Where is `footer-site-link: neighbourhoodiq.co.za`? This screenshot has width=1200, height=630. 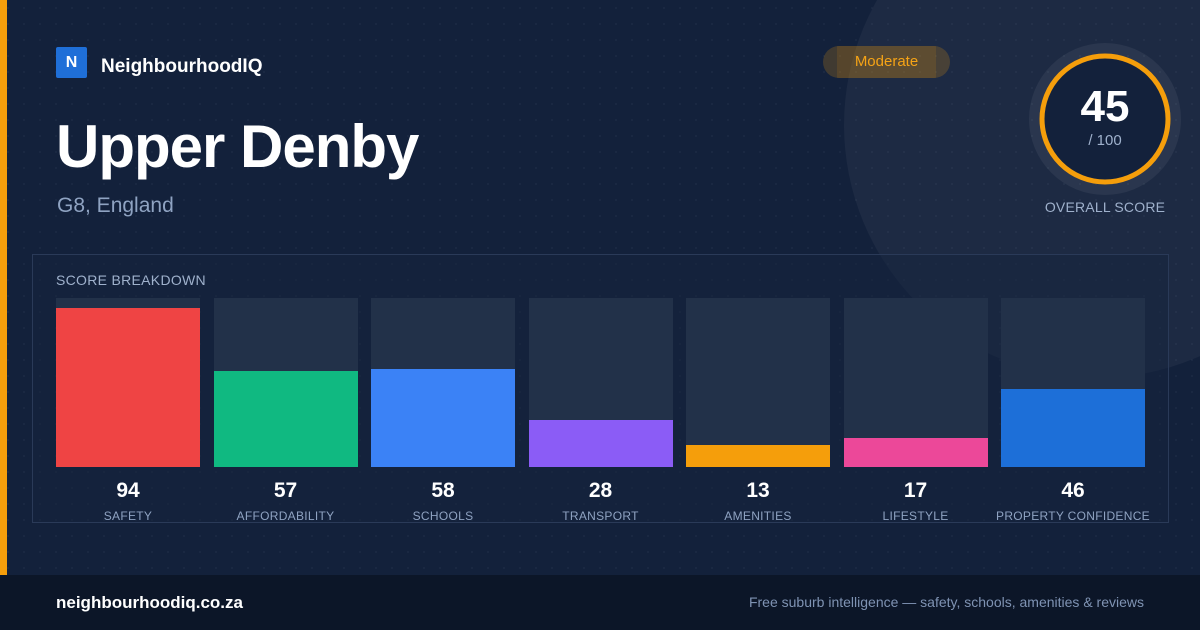
footer-site-link: neighbourhoodiq.co.za is located at coordinates (149, 602).